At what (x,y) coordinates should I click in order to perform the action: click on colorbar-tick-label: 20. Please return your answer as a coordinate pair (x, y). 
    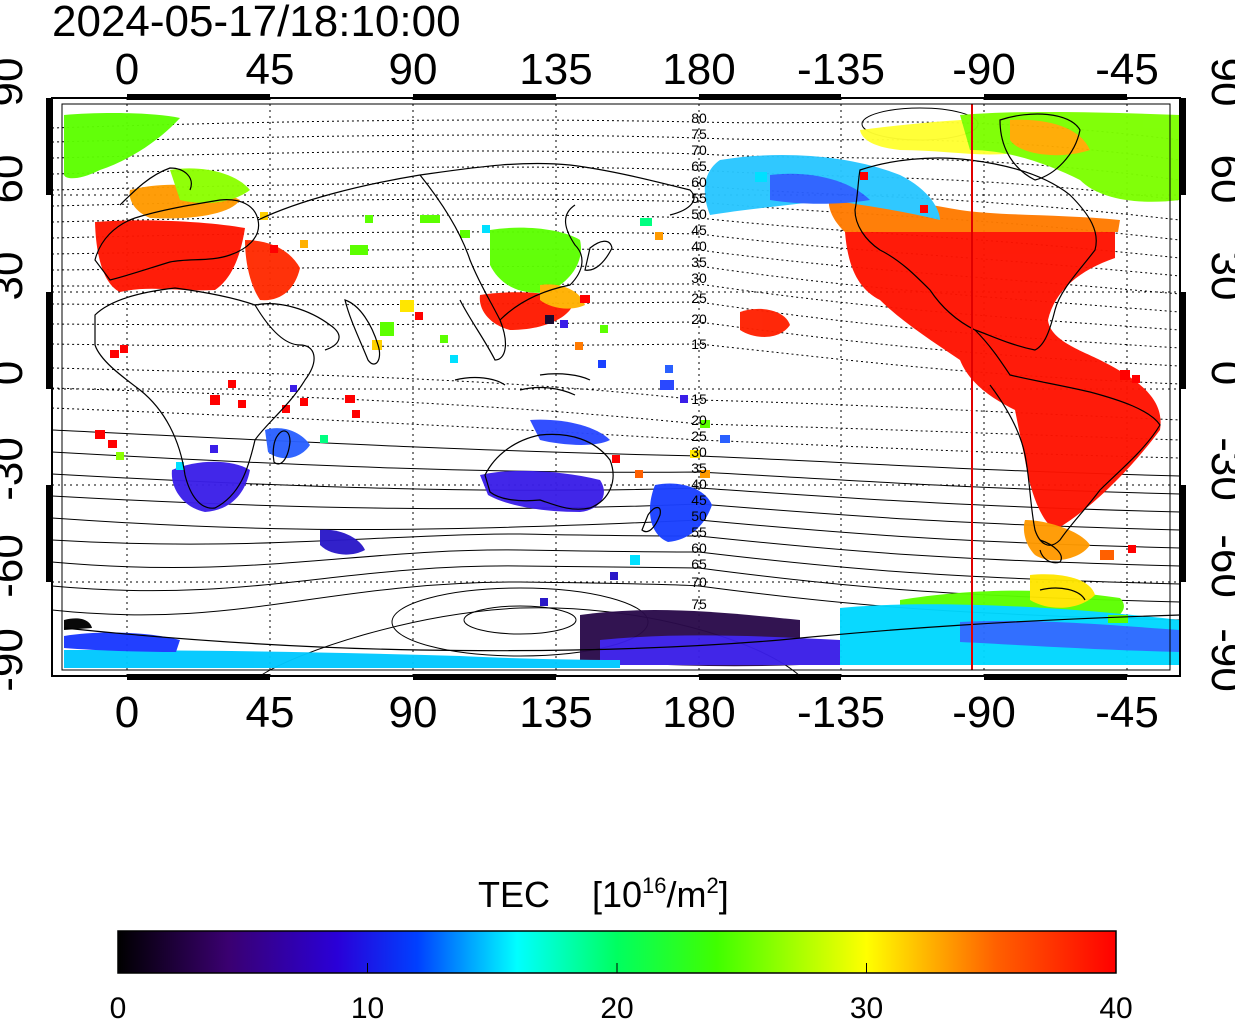
    Looking at the image, I should click on (616, 1006).